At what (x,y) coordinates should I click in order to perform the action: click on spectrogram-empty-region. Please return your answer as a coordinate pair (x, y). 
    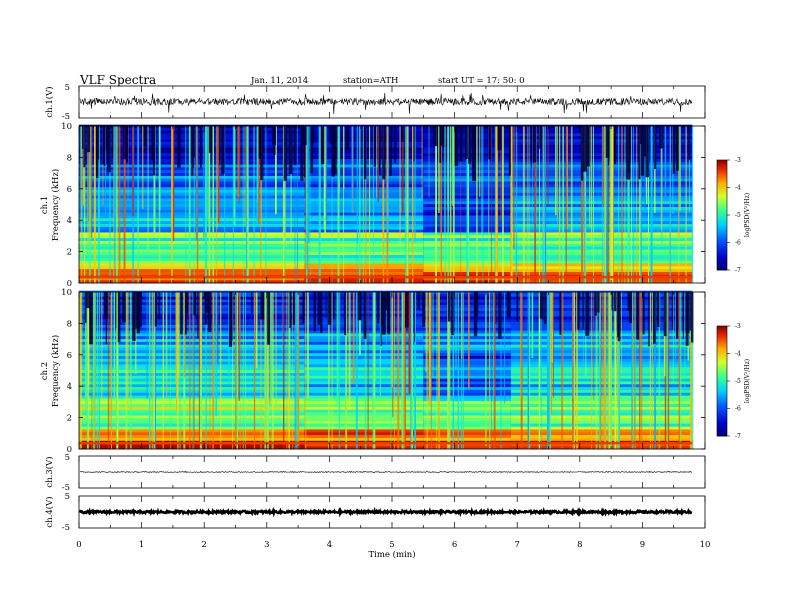
    Looking at the image, I should click on (698, 370).